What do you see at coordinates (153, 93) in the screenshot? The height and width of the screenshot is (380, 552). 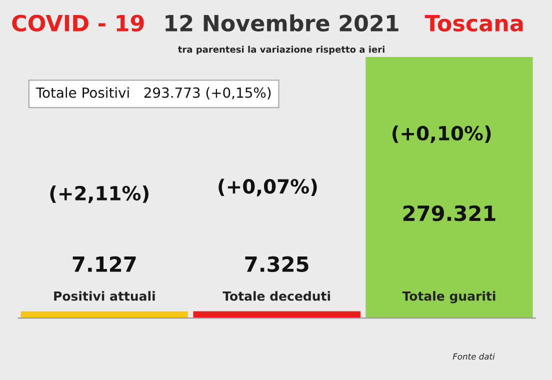 I see `annotation: Totale Positivi 293.773 (+0,15%)` at bounding box center [153, 93].